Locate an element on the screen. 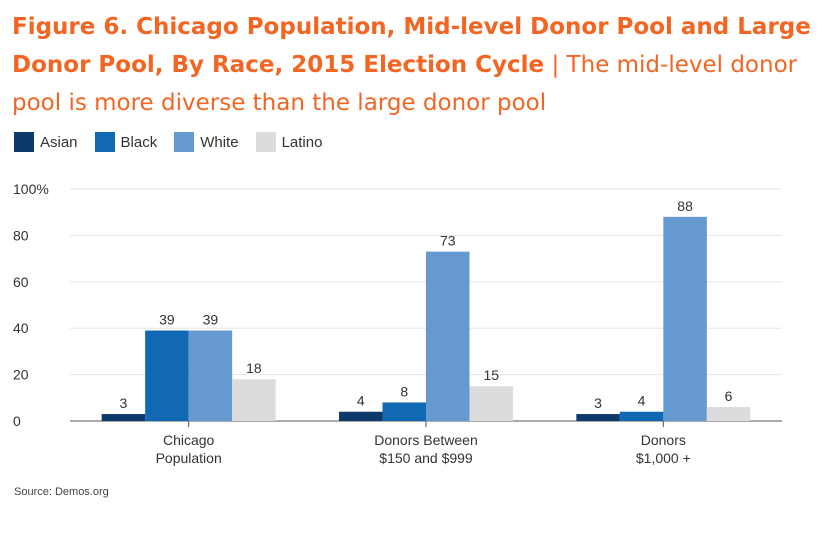 This screenshot has width=822, height=535. legend-item-black: Black is located at coordinates (126, 142).